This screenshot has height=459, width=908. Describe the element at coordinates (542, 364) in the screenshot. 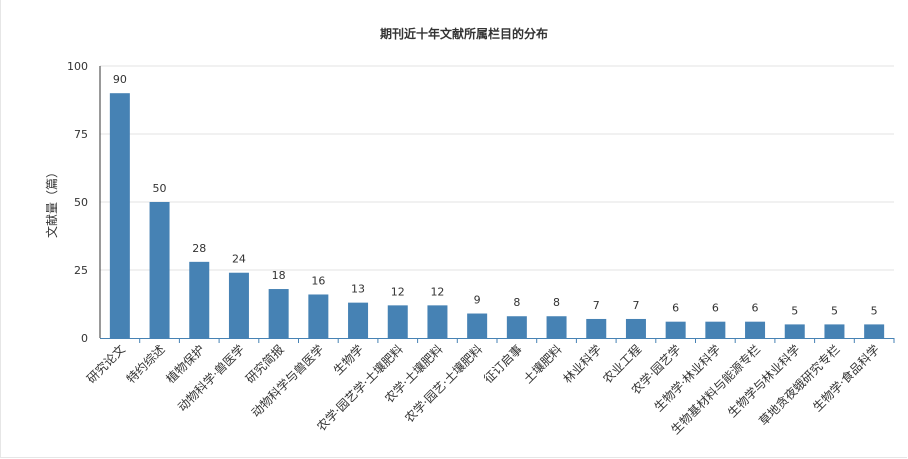

I see `x-tick-label: 土壤肥料` at that location.